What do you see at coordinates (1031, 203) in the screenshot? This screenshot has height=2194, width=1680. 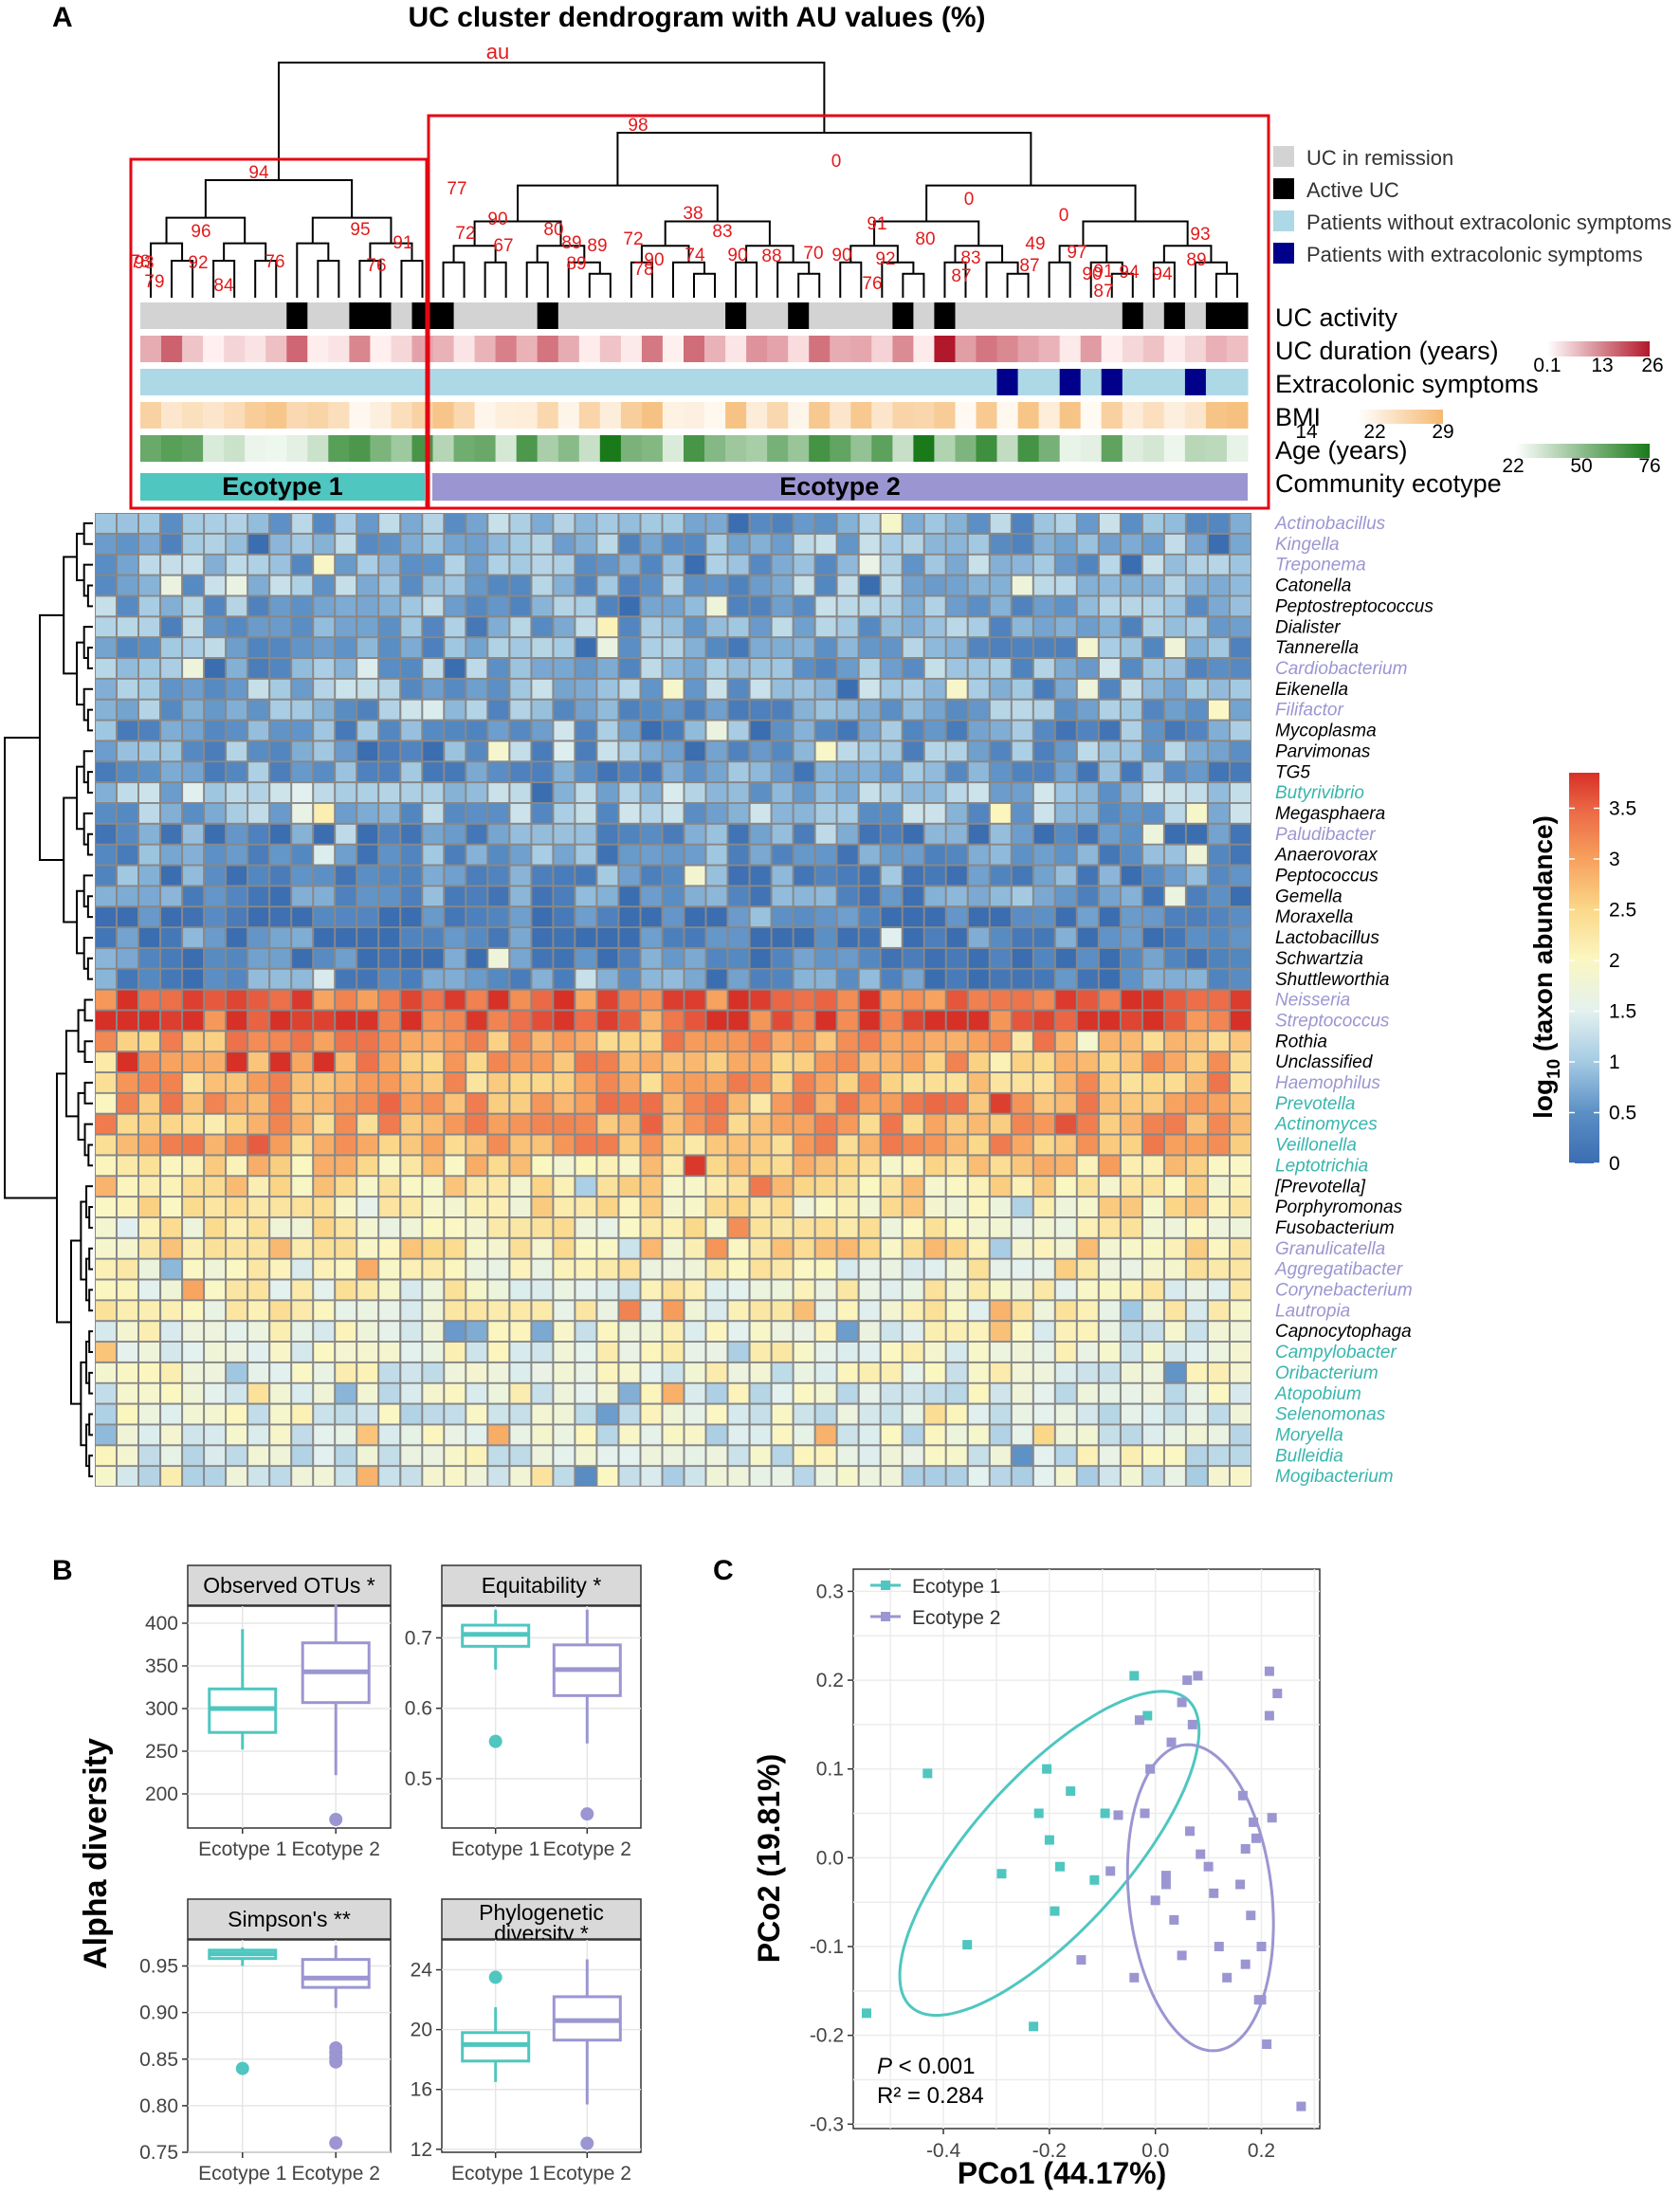 I see `dendrogram-branch` at bounding box center [1031, 203].